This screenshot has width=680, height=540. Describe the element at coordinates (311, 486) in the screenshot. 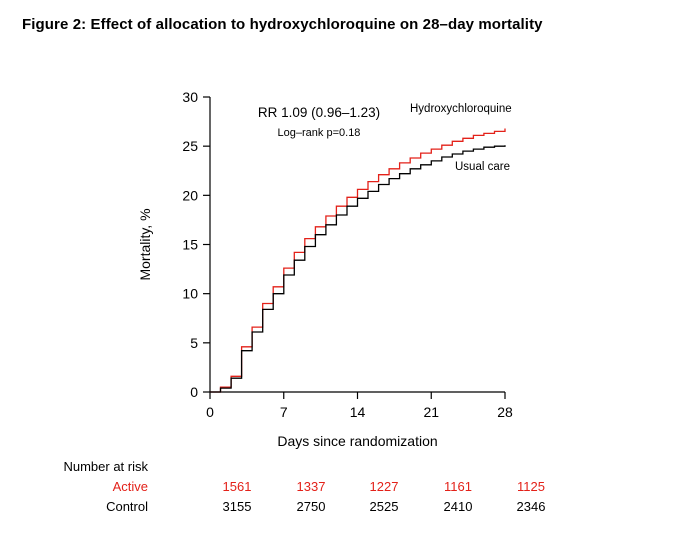

I see `risk-value: 1337` at that location.